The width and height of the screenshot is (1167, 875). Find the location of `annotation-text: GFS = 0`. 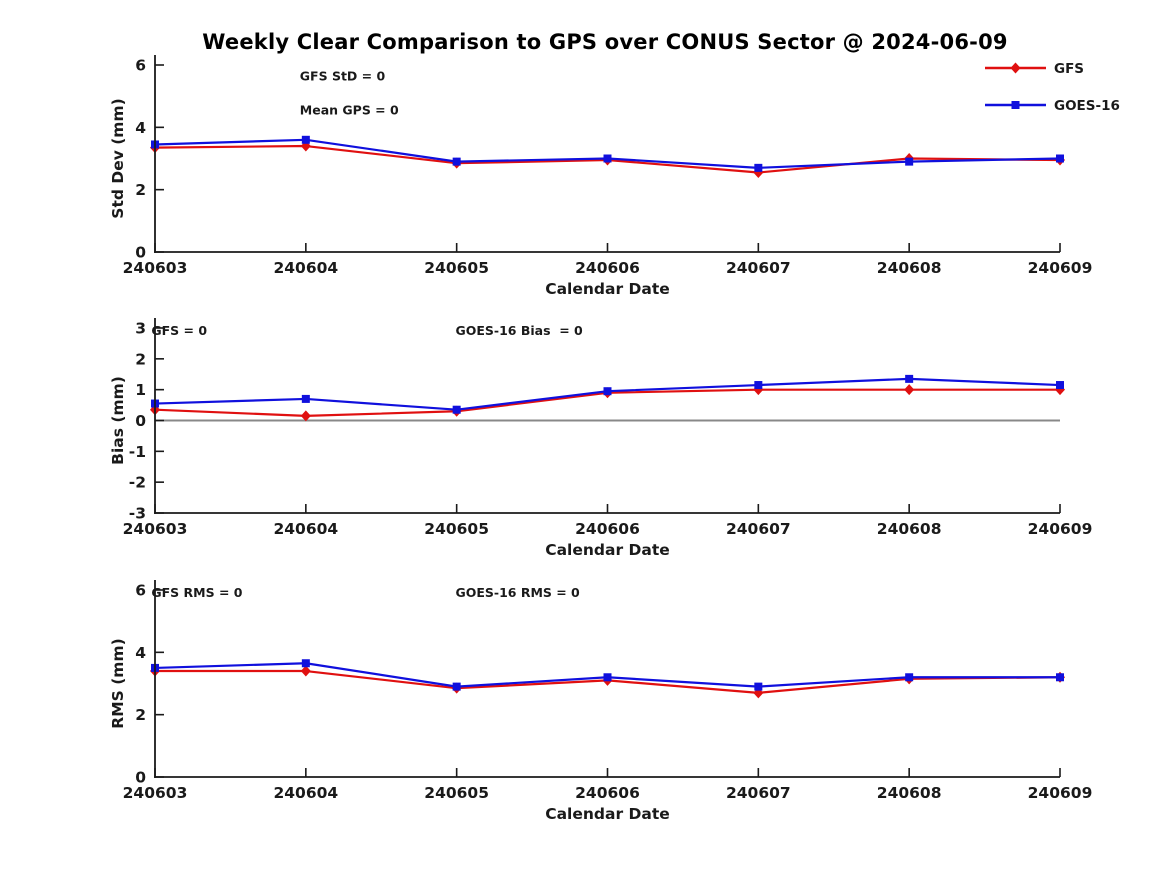

annotation-text: GFS = 0 is located at coordinates (179, 330).